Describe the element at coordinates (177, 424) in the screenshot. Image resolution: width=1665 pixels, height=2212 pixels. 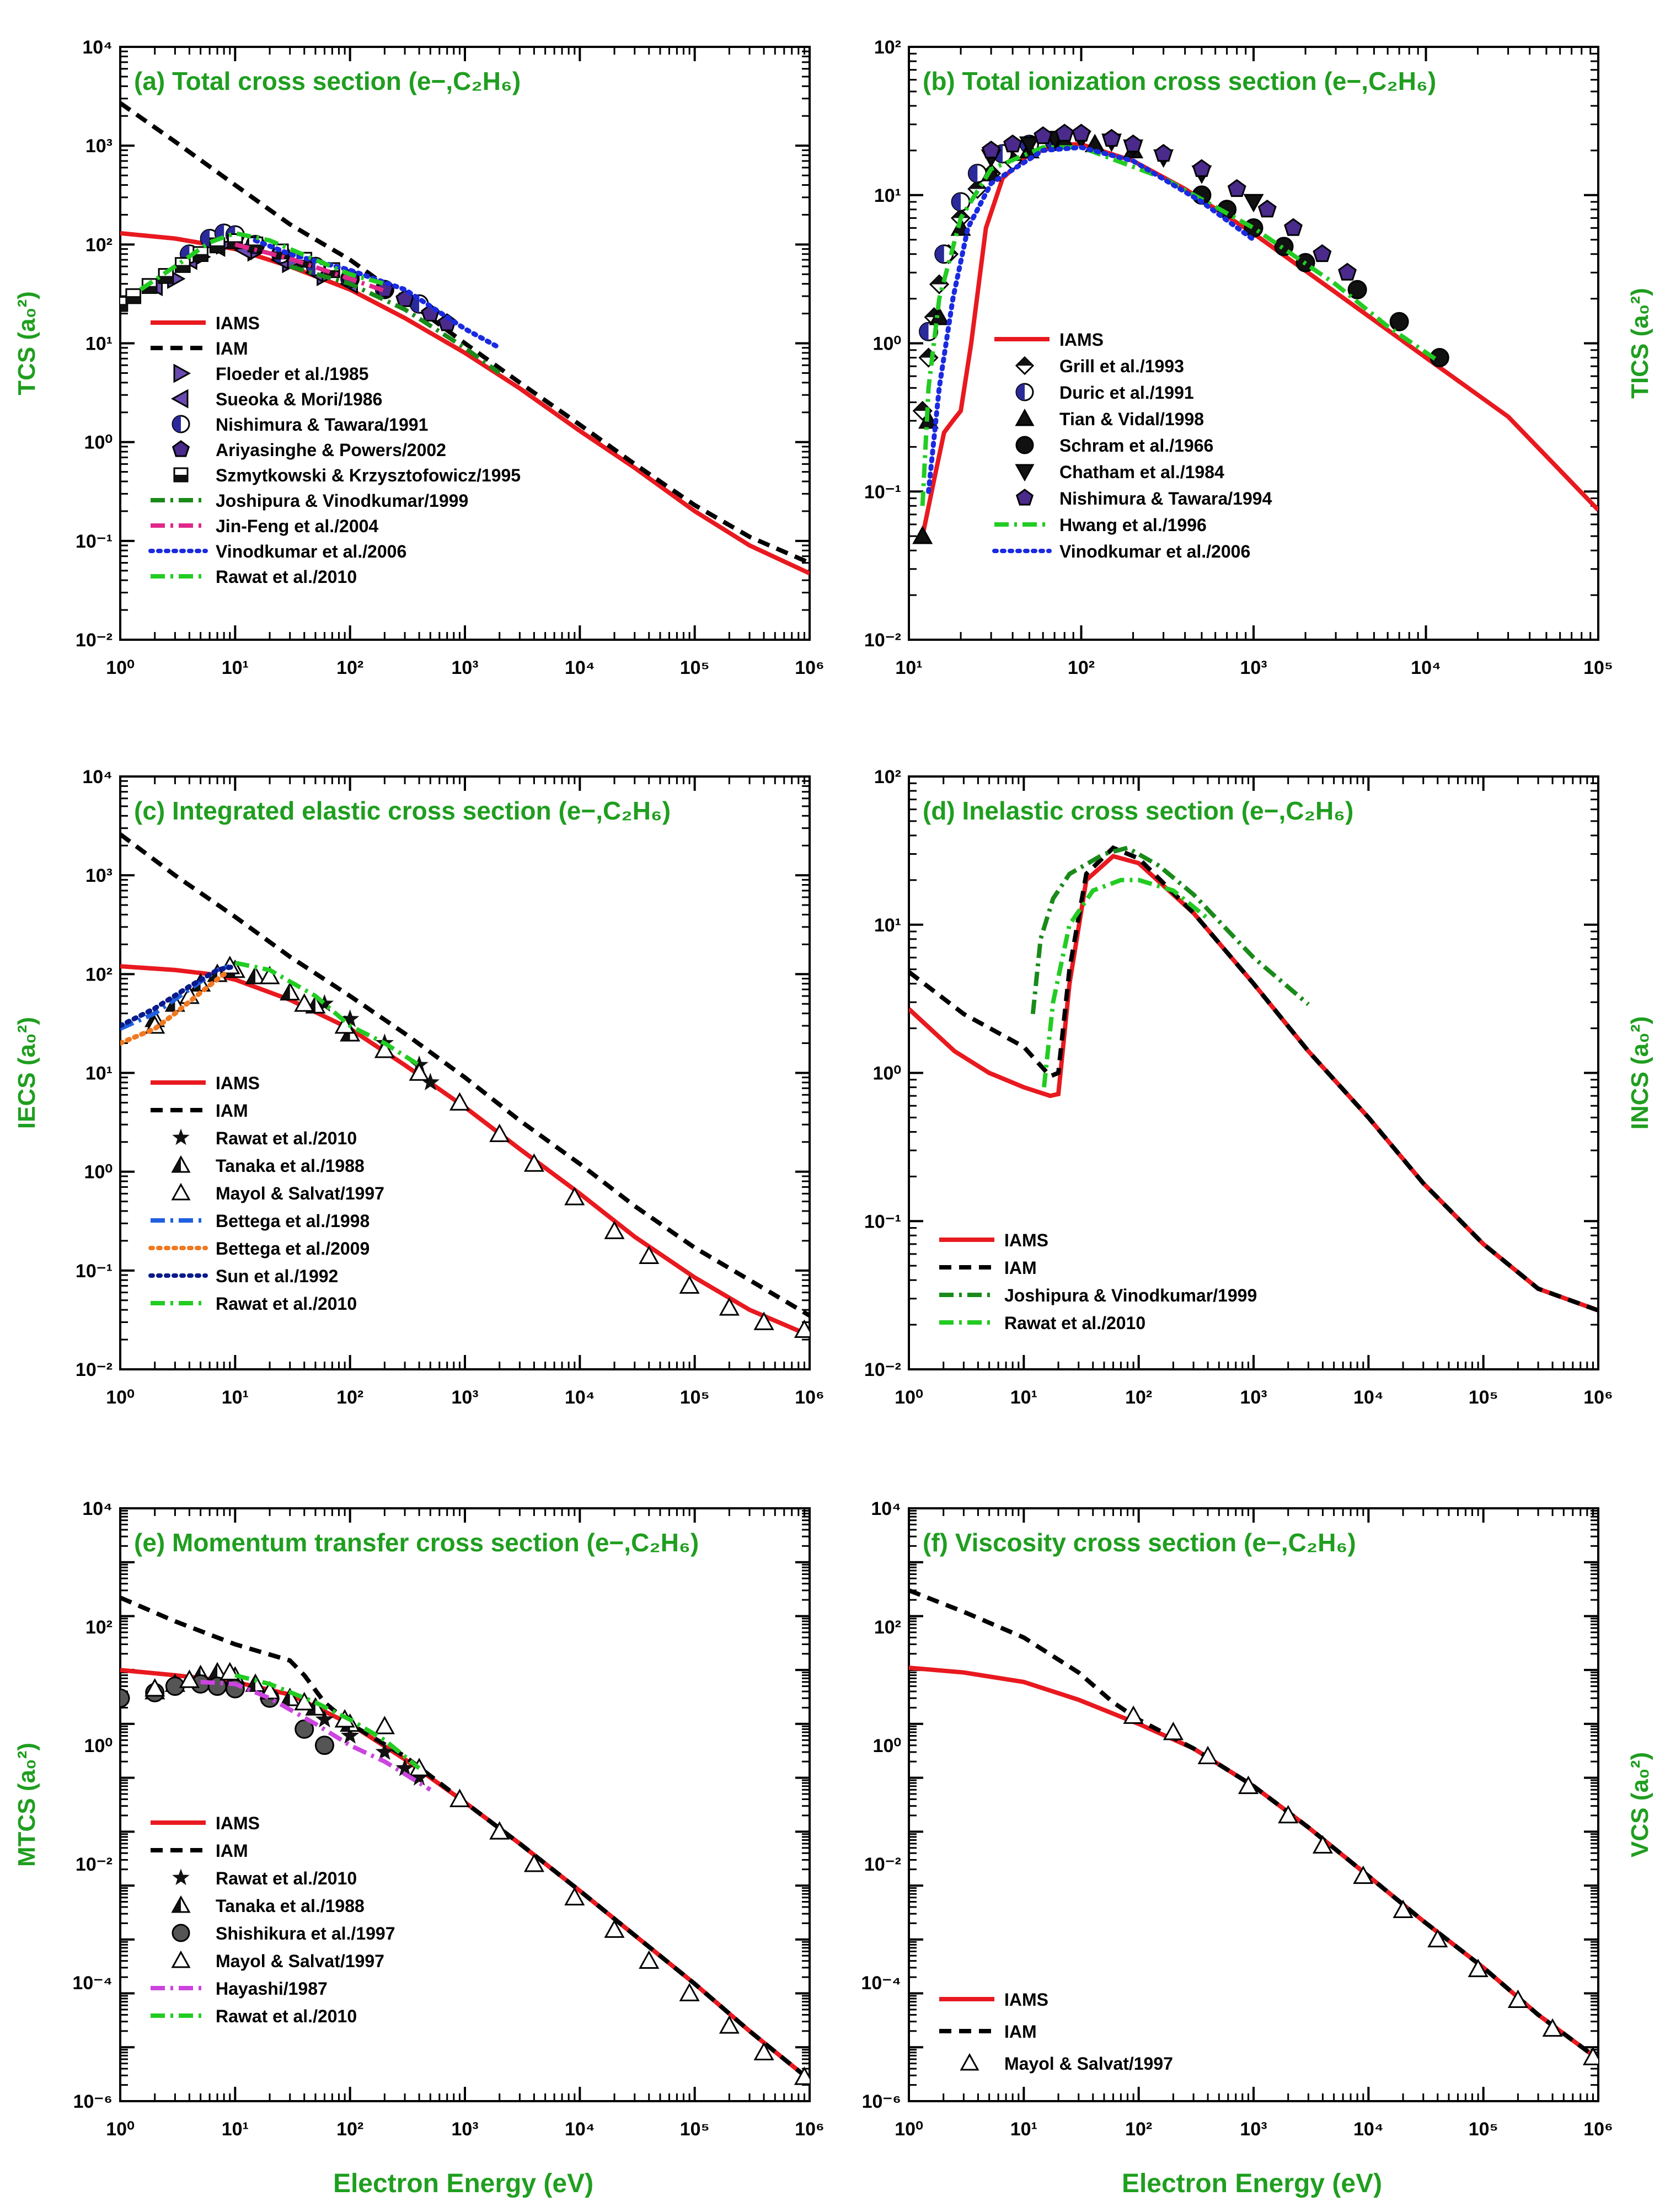
I see `legend-marker-nishimura-tawara-1991-fill` at that location.